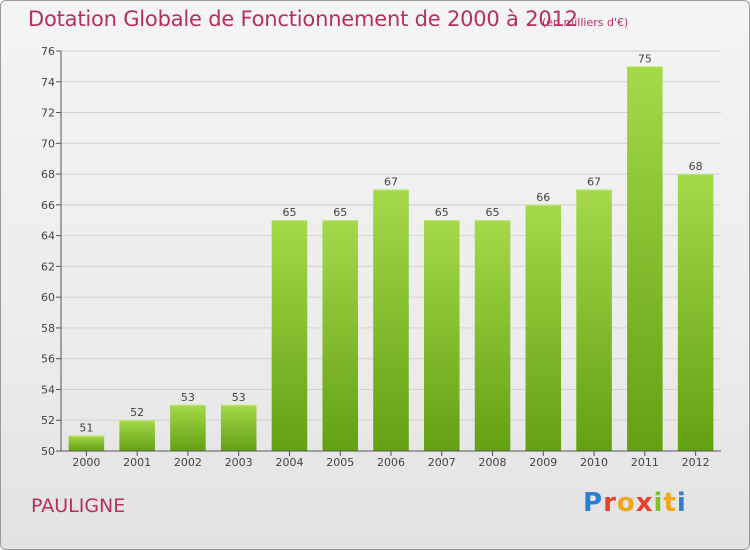  I want to click on y-tick-label: 62, so click(48, 266).